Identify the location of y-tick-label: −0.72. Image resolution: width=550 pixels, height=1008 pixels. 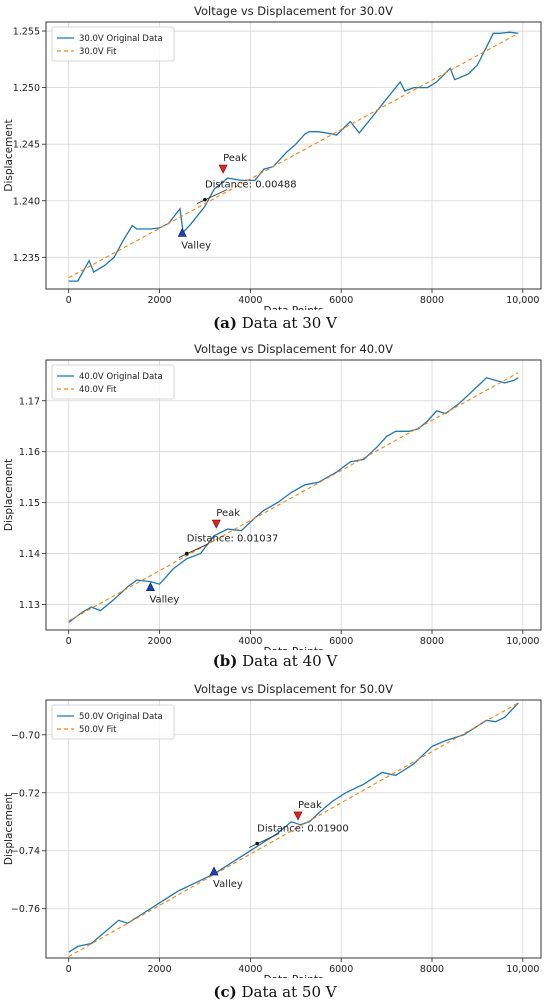
(25, 793).